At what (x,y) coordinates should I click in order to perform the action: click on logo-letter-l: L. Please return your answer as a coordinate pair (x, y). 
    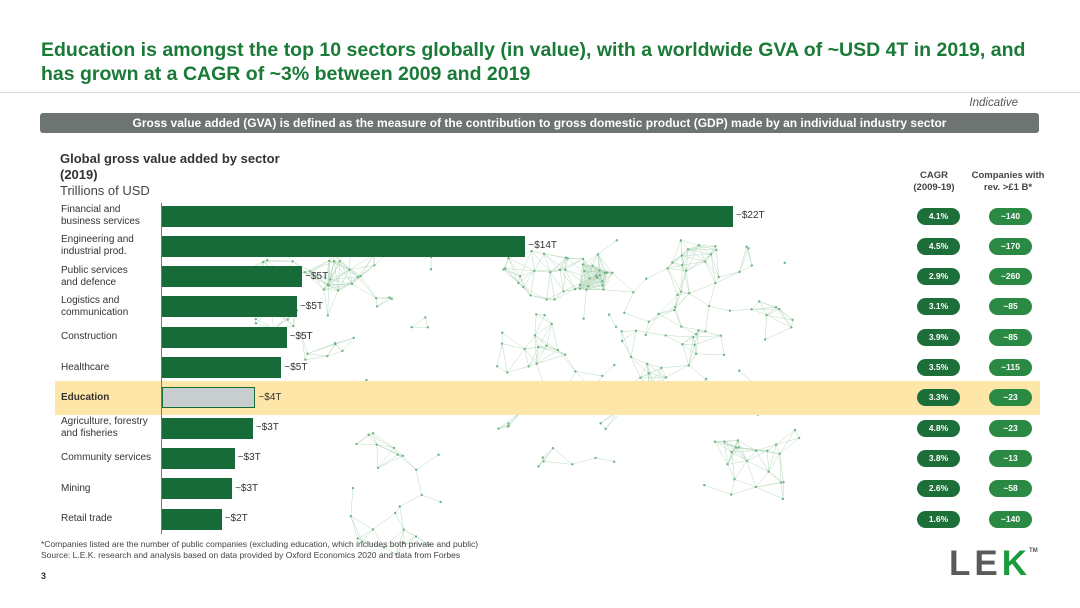
    Looking at the image, I should click on (962, 563).